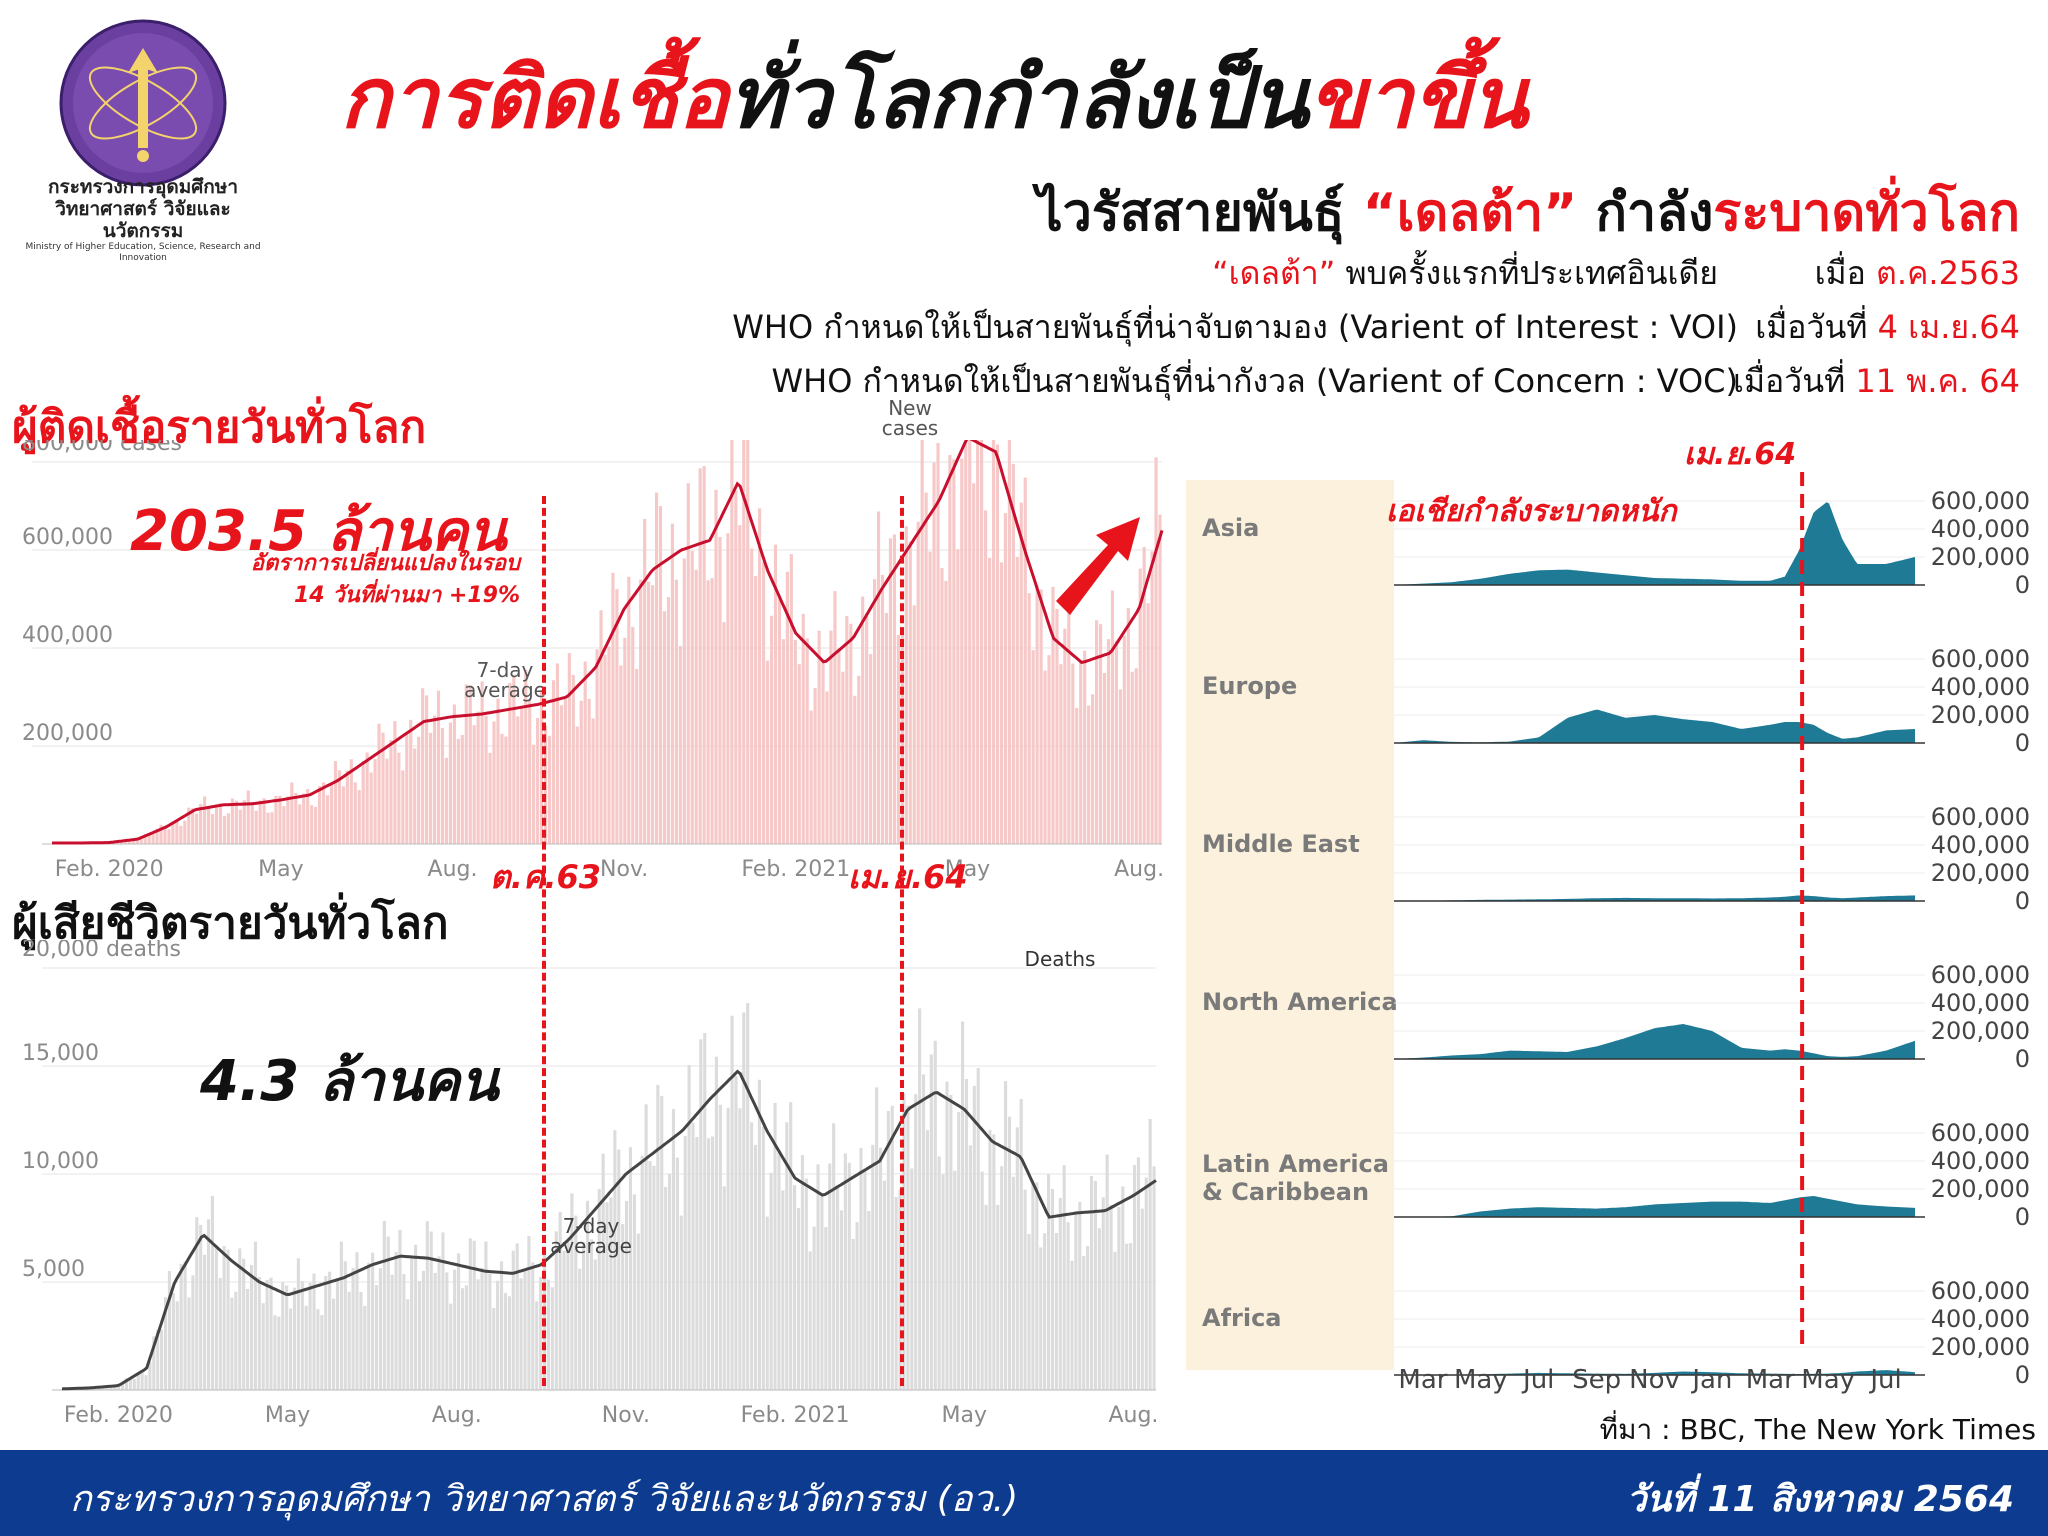 The image size is (2048, 1536). I want to click on asia-note: เอเชียกำลังระบาดหนัก, so click(1531, 511).